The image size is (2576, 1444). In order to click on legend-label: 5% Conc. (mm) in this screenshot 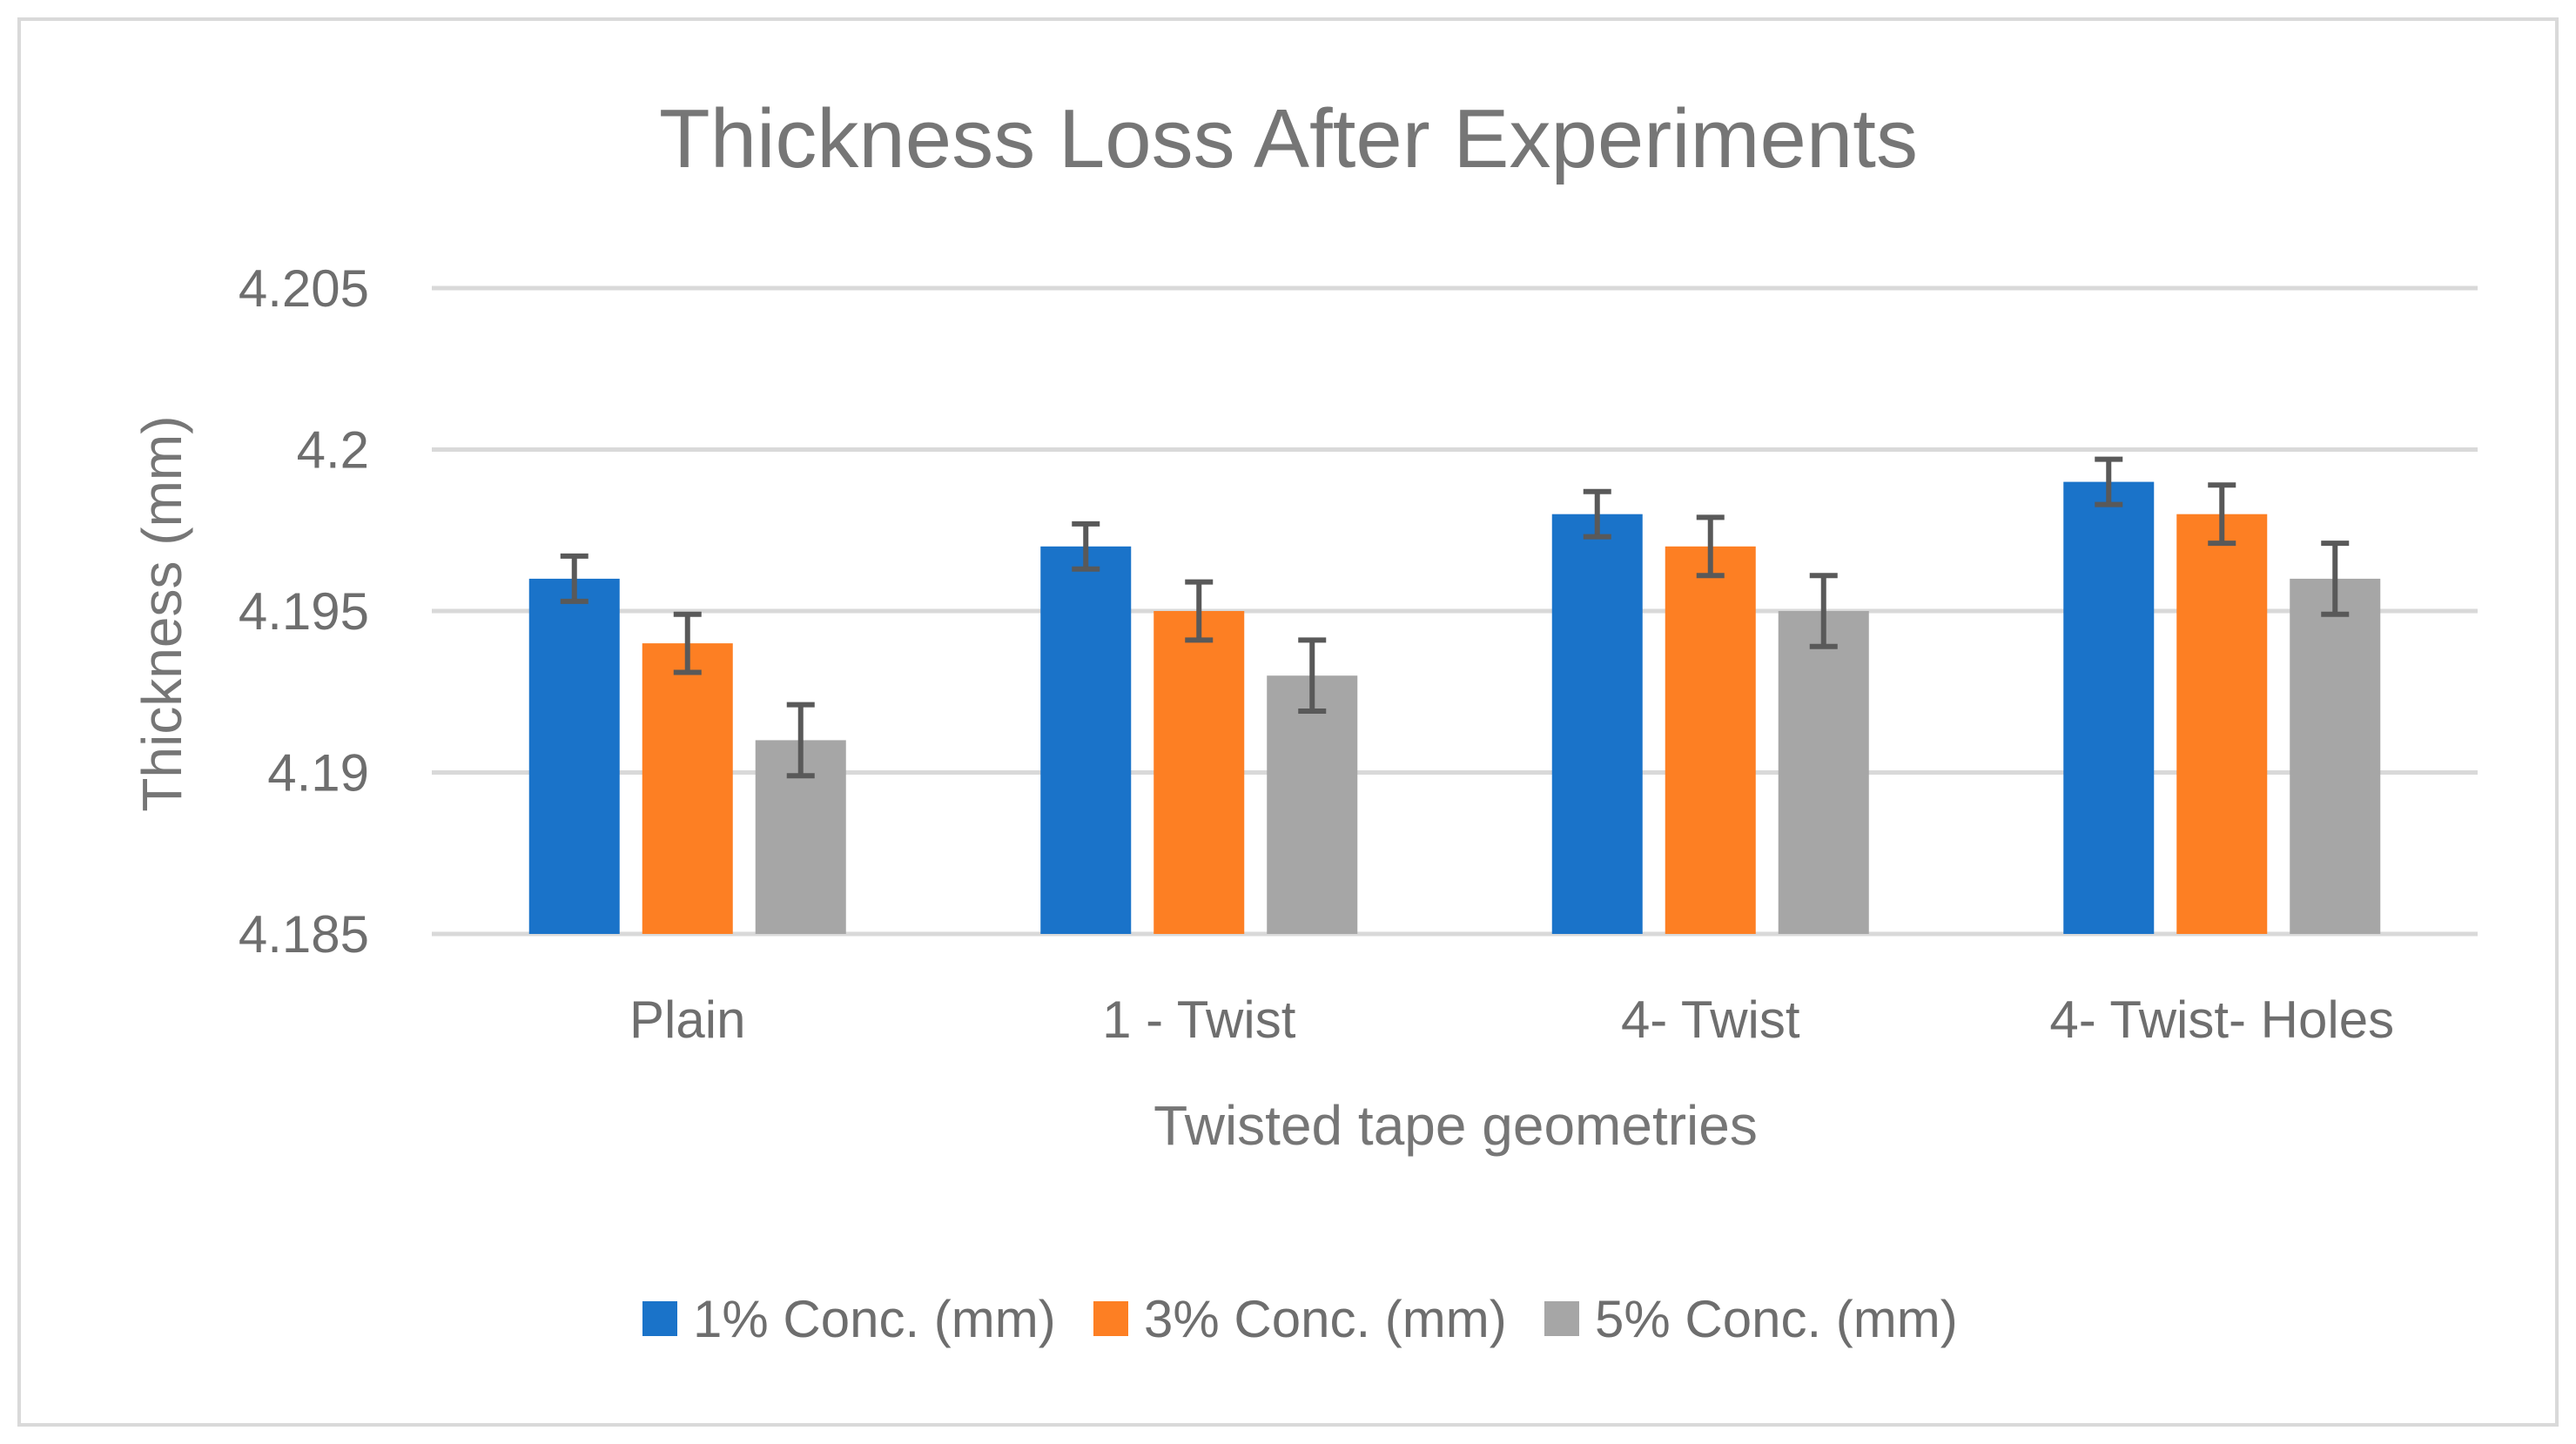, I will do `click(1776, 1319)`.